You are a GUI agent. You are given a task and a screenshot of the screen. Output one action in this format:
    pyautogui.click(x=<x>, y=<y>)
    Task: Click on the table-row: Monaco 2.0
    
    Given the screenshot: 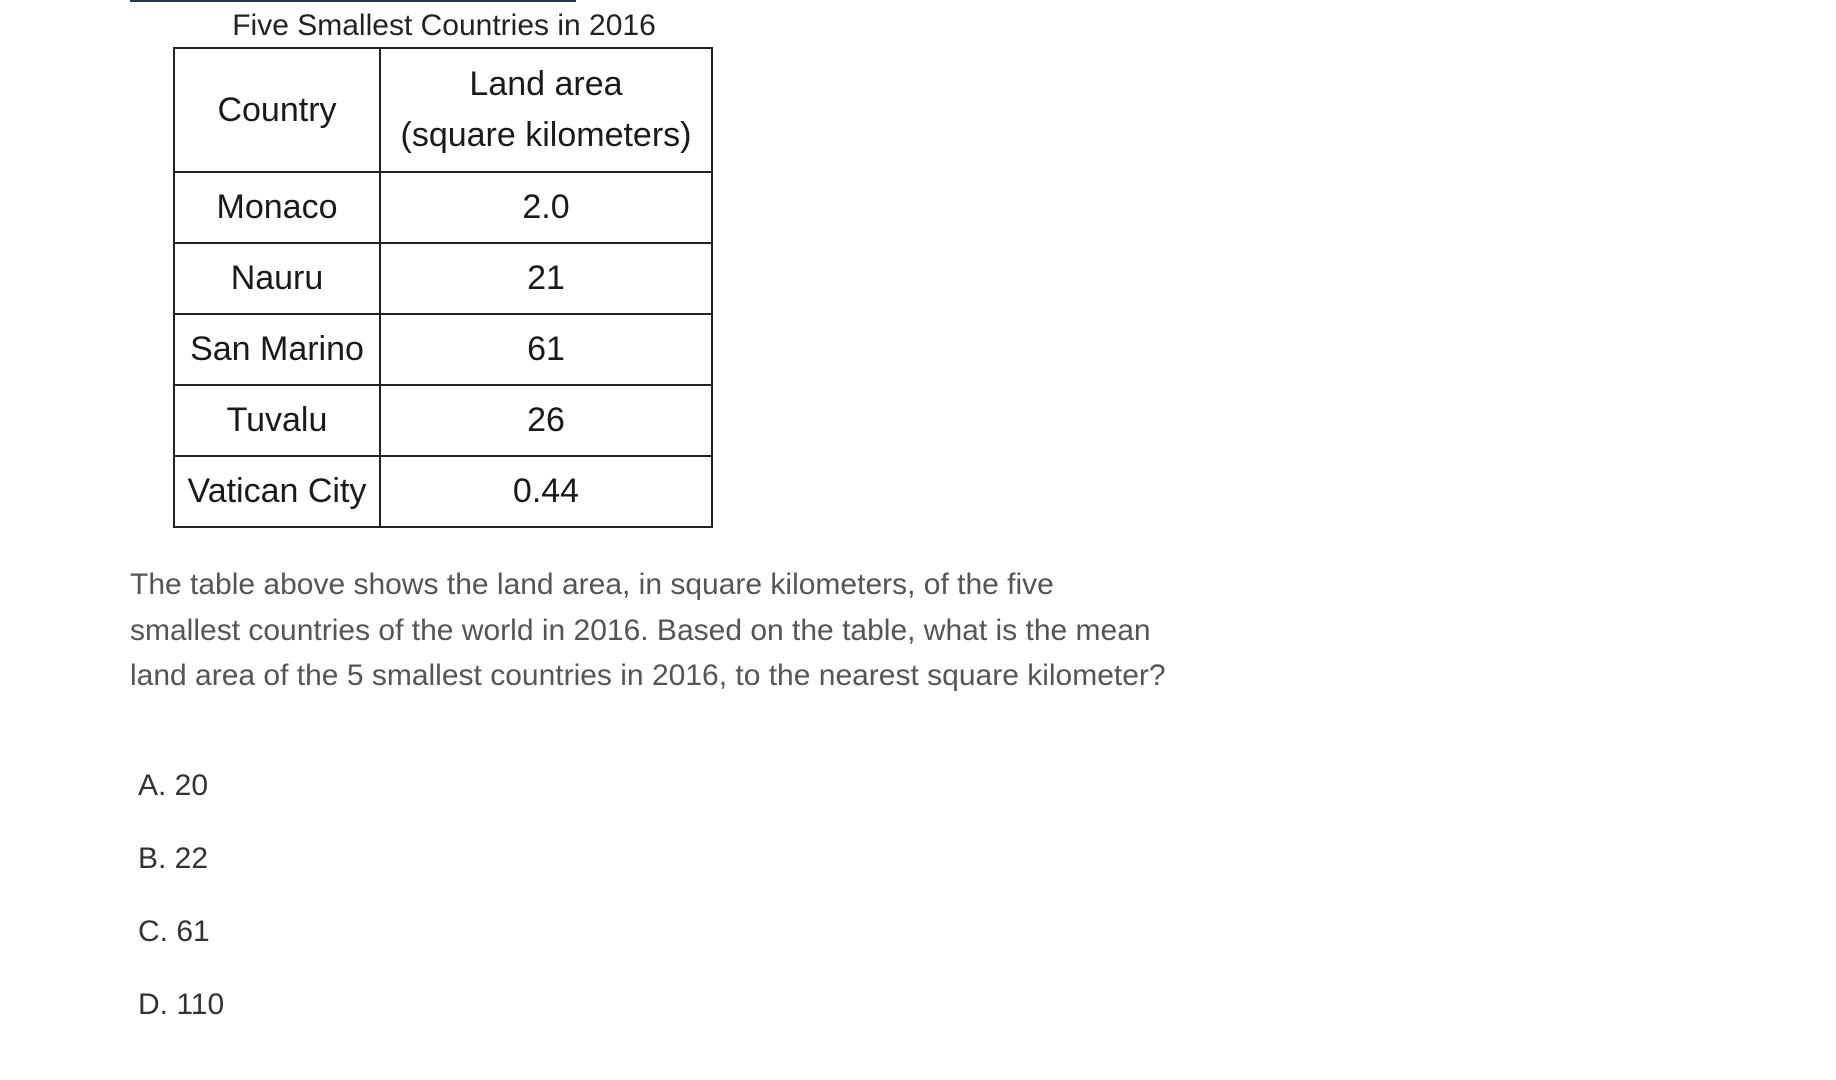 What is the action you would take?
    pyautogui.click(x=443, y=207)
    